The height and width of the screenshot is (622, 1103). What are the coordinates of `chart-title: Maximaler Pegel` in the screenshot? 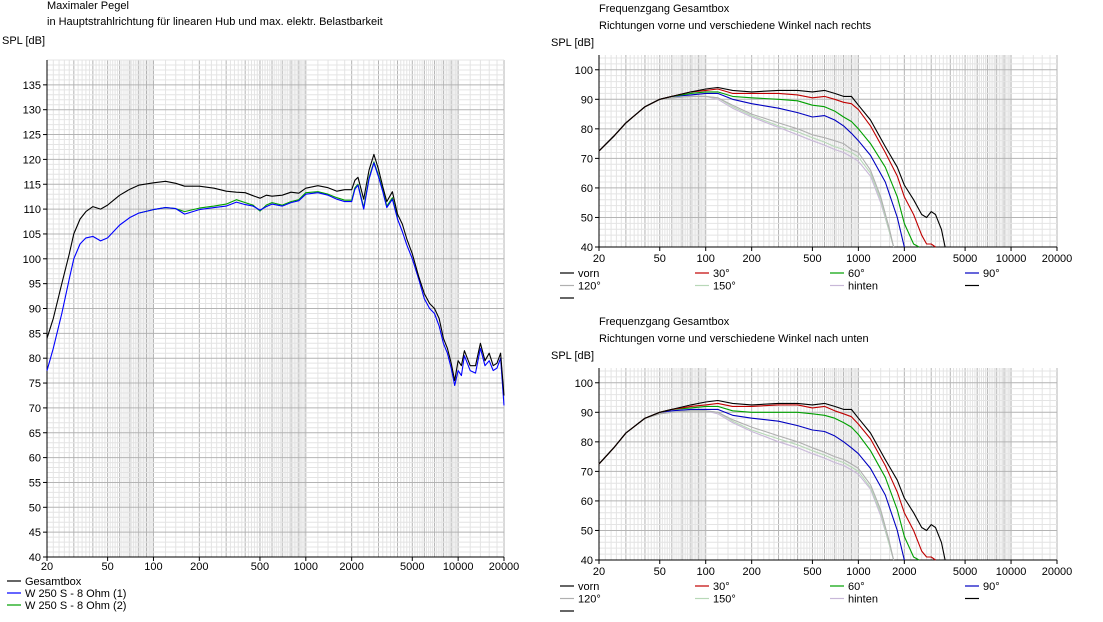 It's located at (88, 6).